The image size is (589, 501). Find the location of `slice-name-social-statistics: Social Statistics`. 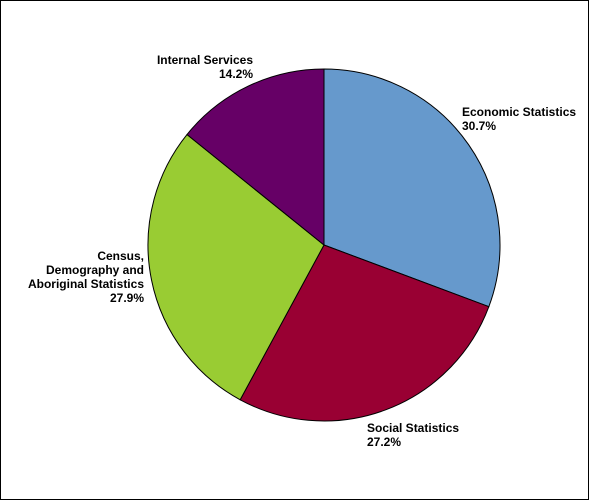

slice-name-social-statistics: Social Statistics is located at coordinates (413, 428).